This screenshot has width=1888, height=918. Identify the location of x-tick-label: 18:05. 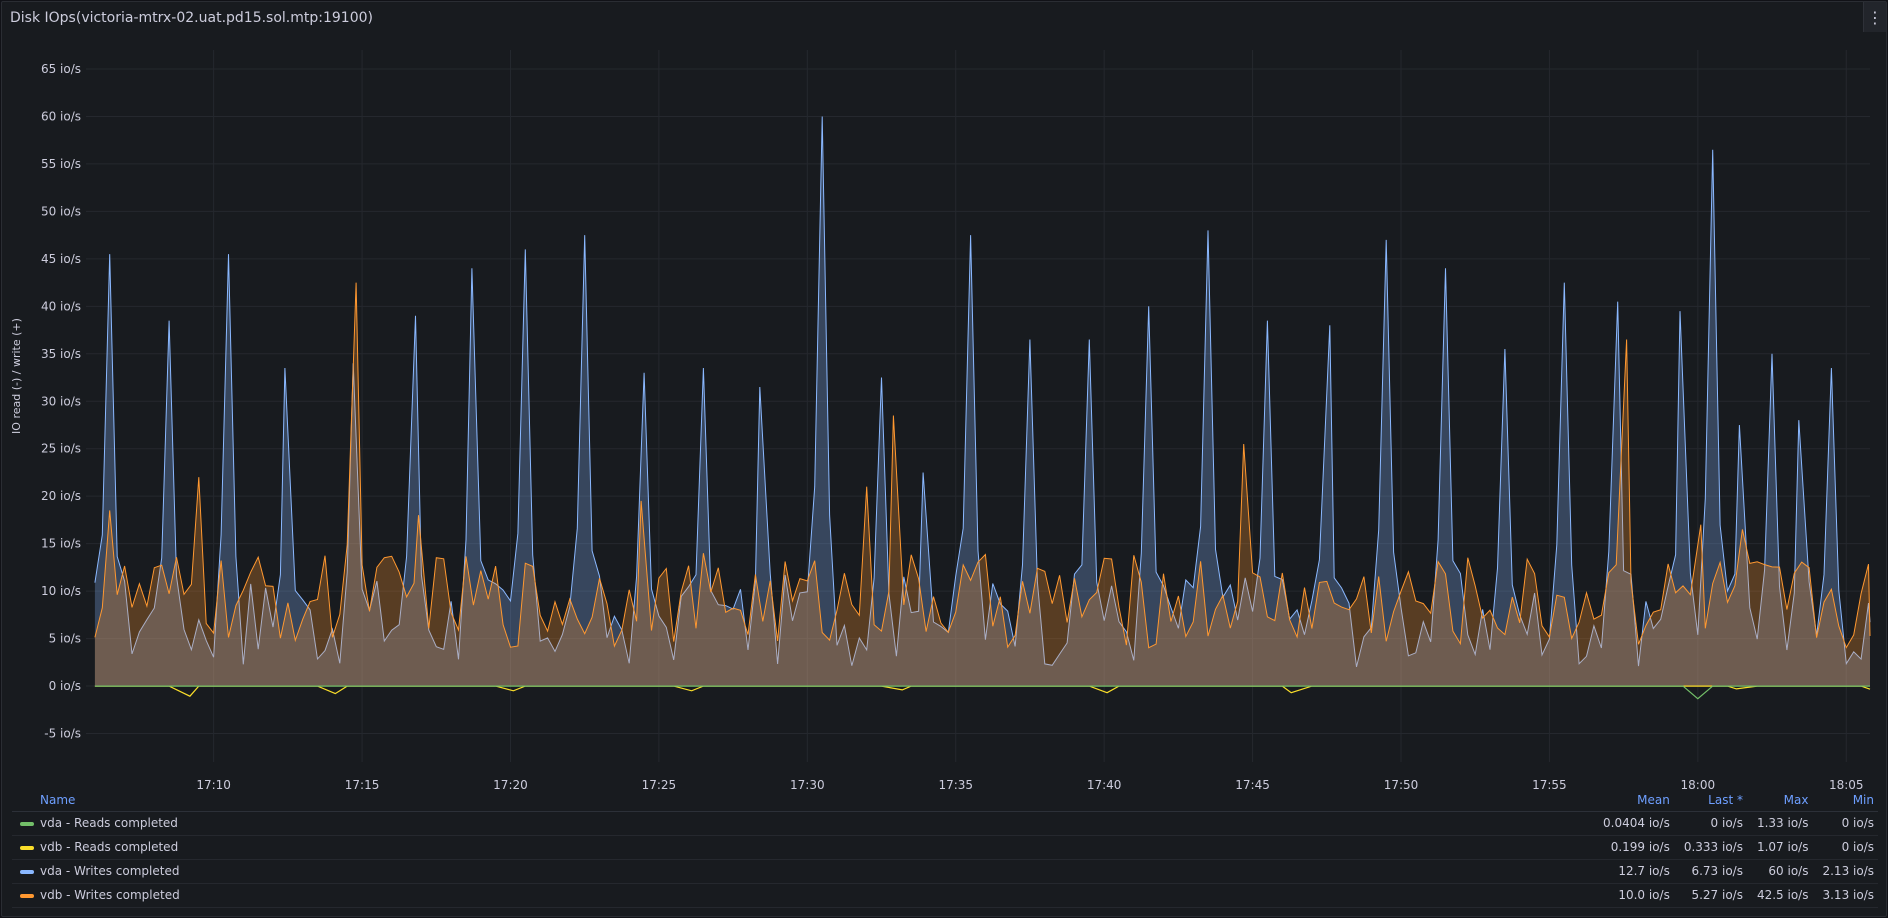
(1846, 785).